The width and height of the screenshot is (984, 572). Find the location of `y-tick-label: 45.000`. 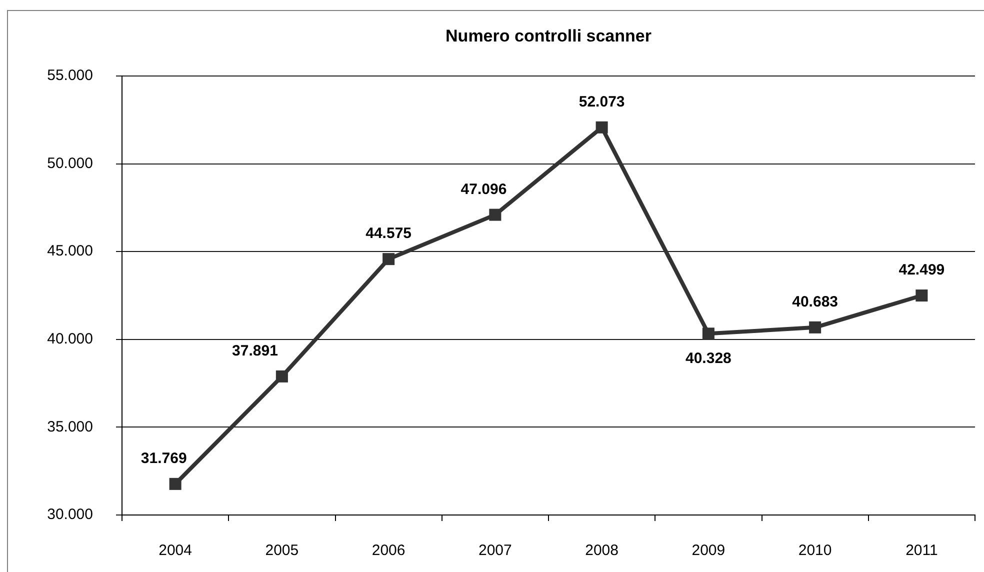

y-tick-label: 45.000 is located at coordinates (70, 251).